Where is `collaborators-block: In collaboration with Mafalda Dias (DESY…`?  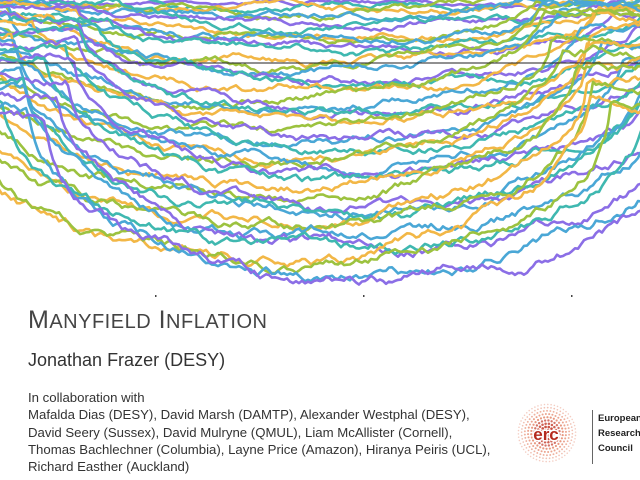
collaborators-block: In collaboration with Mafalda Dias (DESY… is located at coordinates (259, 432).